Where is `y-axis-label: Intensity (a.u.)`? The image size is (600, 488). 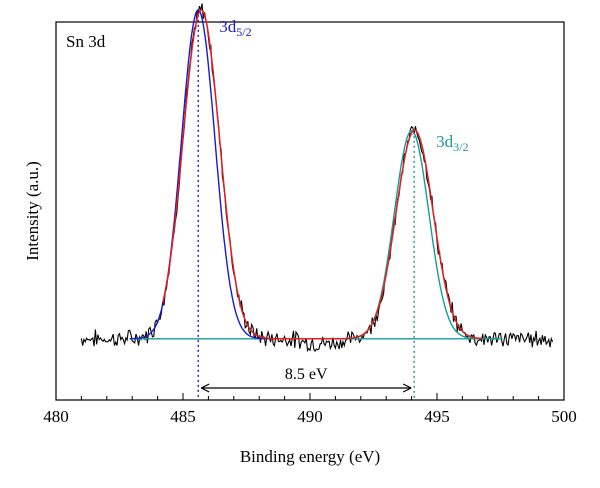
y-axis-label: Intensity (a.u.) is located at coordinates (32, 211).